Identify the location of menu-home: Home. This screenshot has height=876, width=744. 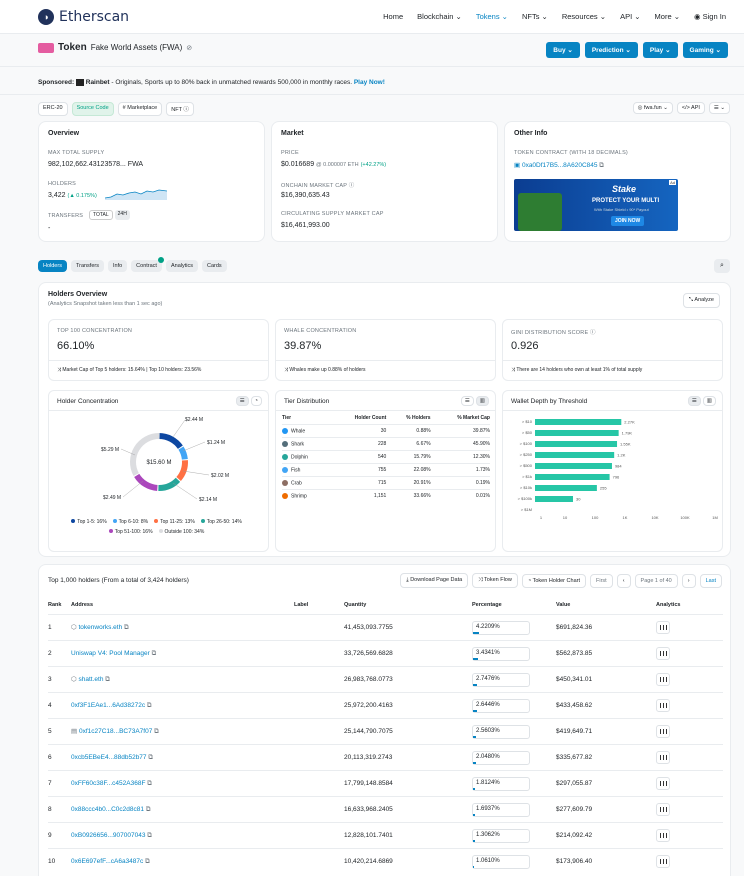
(393, 16).